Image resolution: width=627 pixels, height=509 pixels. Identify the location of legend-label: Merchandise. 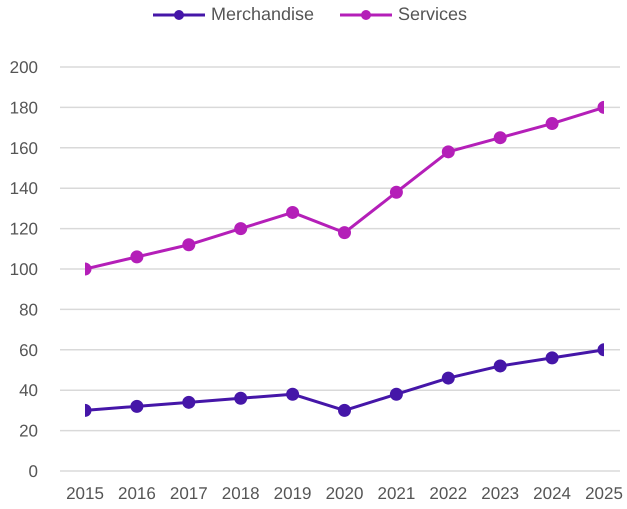
(262, 14).